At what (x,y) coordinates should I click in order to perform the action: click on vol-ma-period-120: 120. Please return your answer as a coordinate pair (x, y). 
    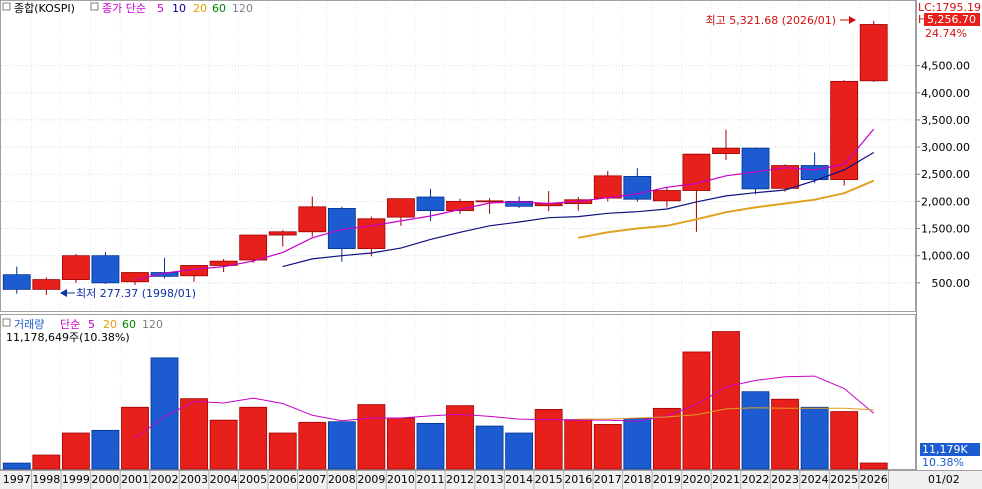
    Looking at the image, I should click on (152, 324).